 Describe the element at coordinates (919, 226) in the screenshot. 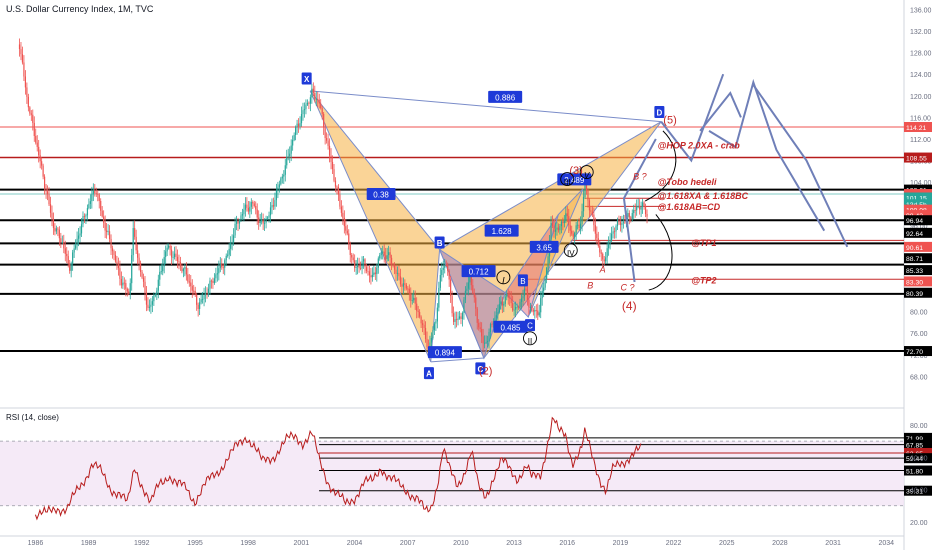

I see `price-tick: 96.00` at that location.